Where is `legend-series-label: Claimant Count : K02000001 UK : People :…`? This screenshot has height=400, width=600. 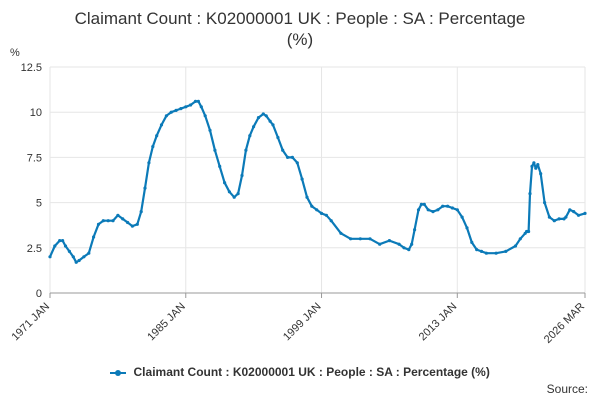
legend-series-label: Claimant Count : K02000001 UK : People :… is located at coordinates (311, 372).